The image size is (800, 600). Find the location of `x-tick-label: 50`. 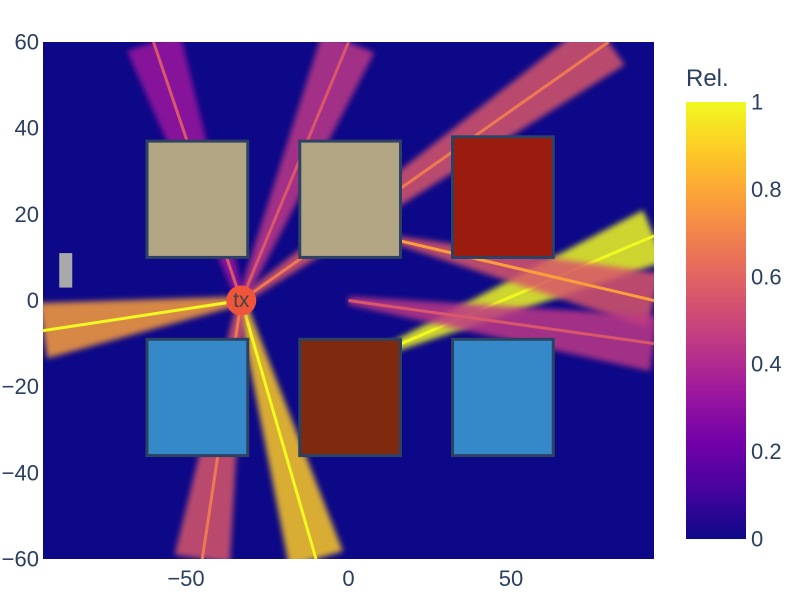

x-tick-label: 50 is located at coordinates (511, 578).